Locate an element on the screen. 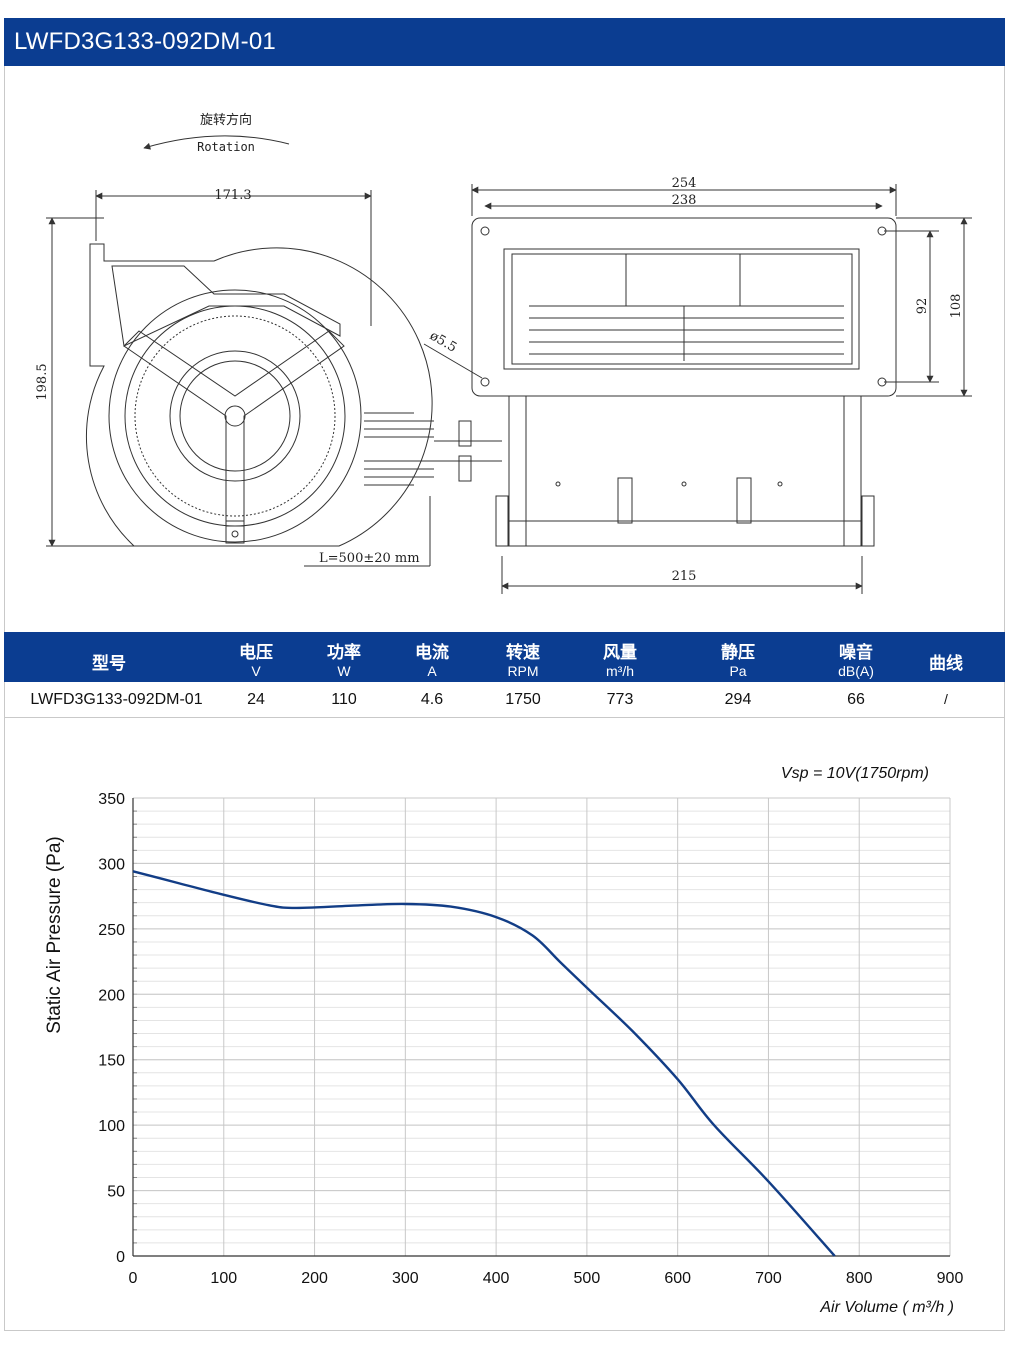 This screenshot has width=1010, height=1345. header-current: 电流 A is located at coordinates (432, 661).